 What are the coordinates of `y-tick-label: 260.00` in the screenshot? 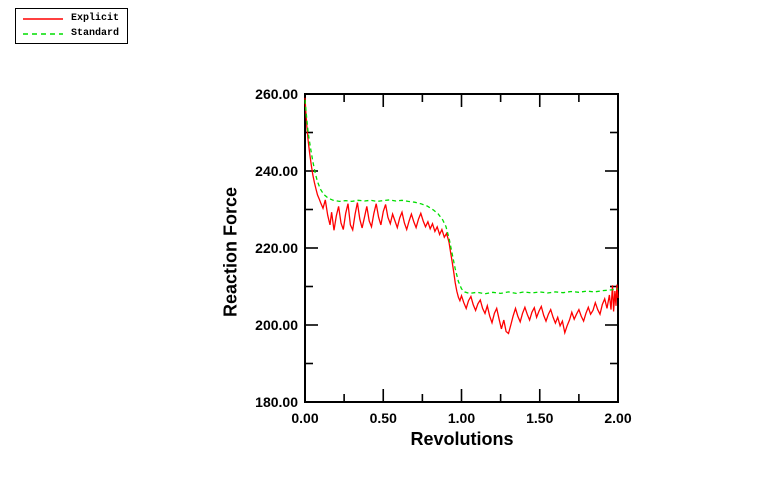 It's located at (276, 94).